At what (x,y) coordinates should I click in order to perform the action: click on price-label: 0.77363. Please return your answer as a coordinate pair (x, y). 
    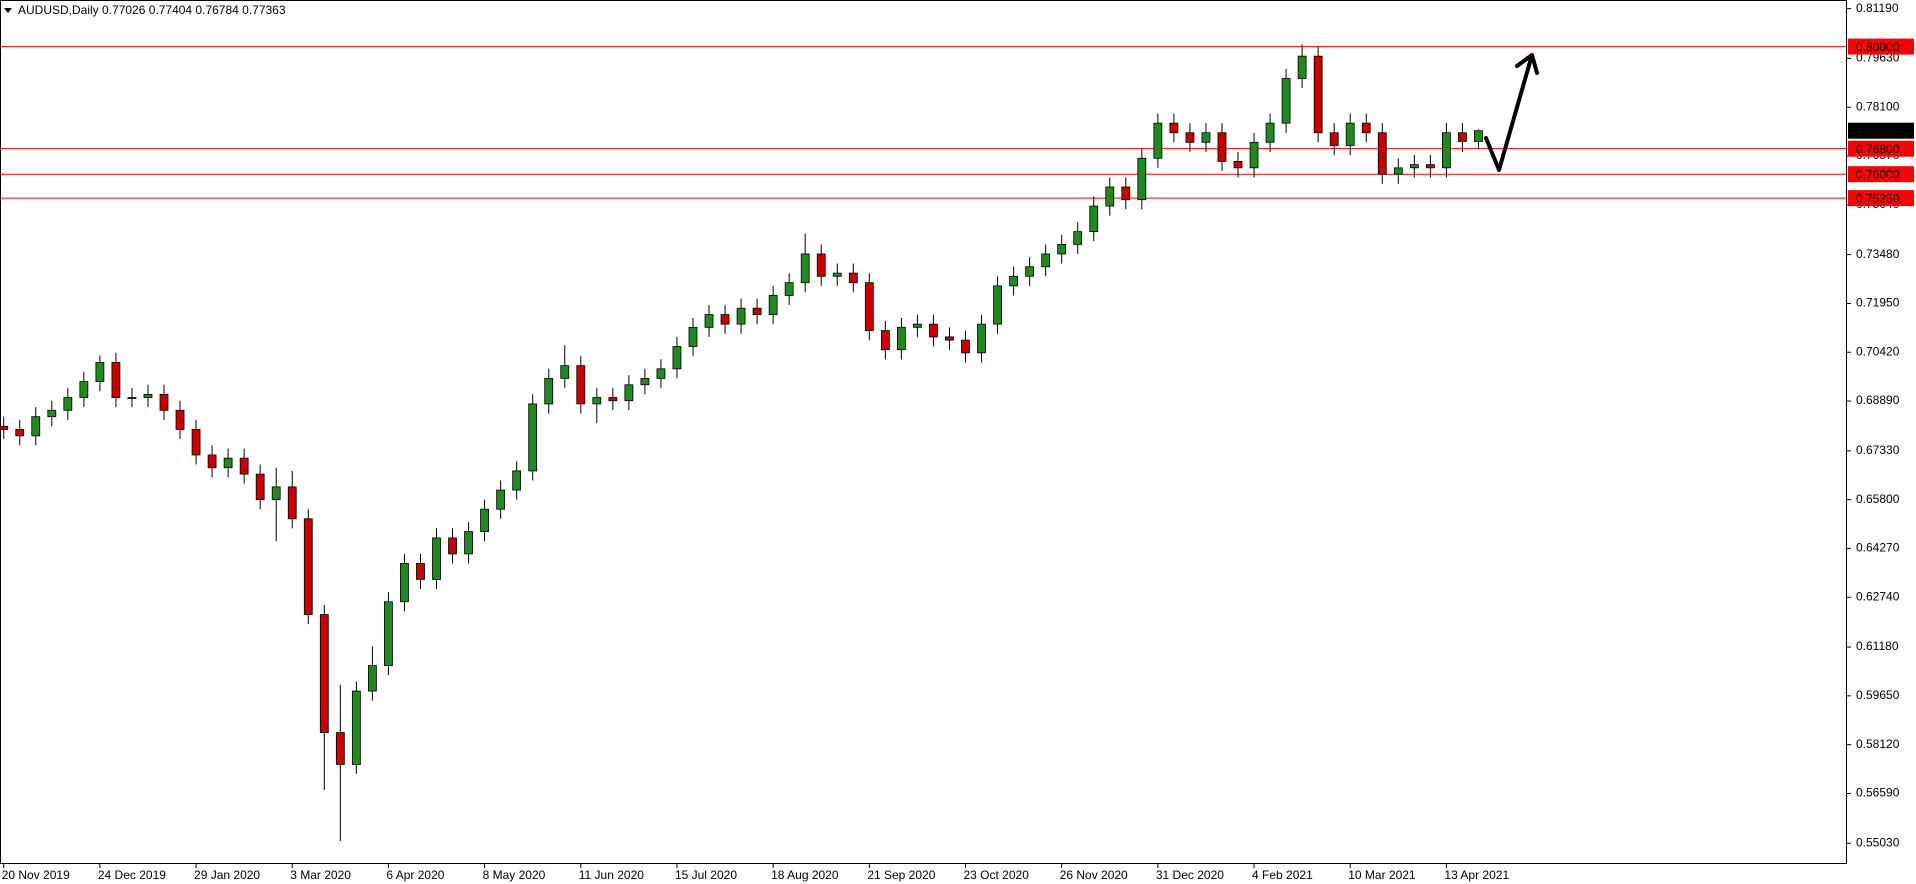
    Looking at the image, I should click on (1878, 131).